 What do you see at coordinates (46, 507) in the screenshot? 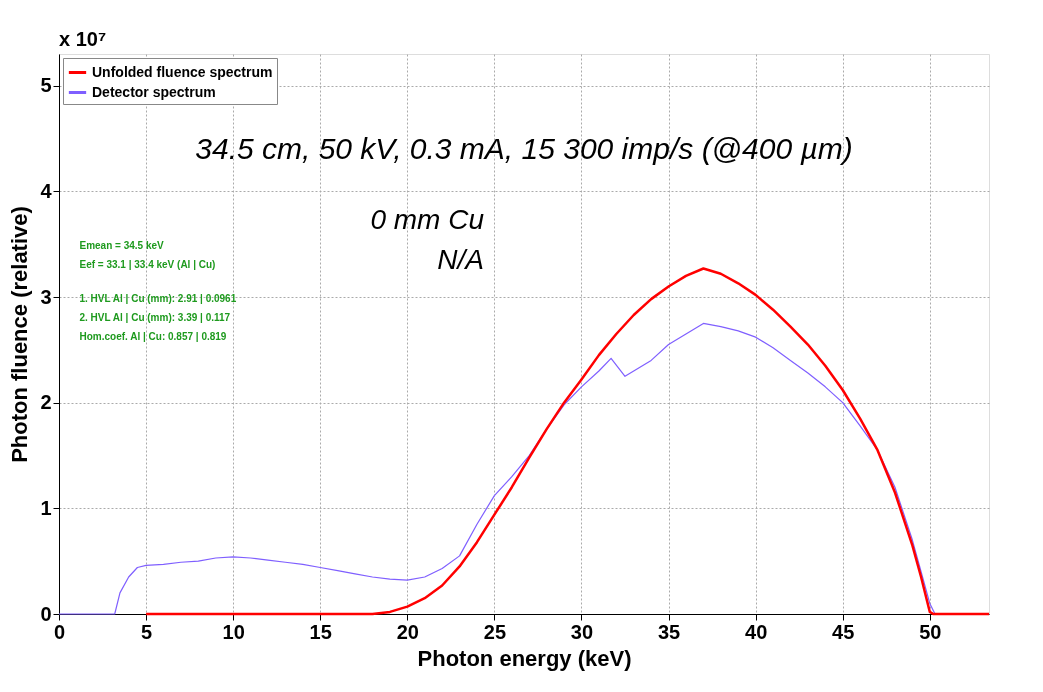
I see `y-tick-label: 1` at bounding box center [46, 507].